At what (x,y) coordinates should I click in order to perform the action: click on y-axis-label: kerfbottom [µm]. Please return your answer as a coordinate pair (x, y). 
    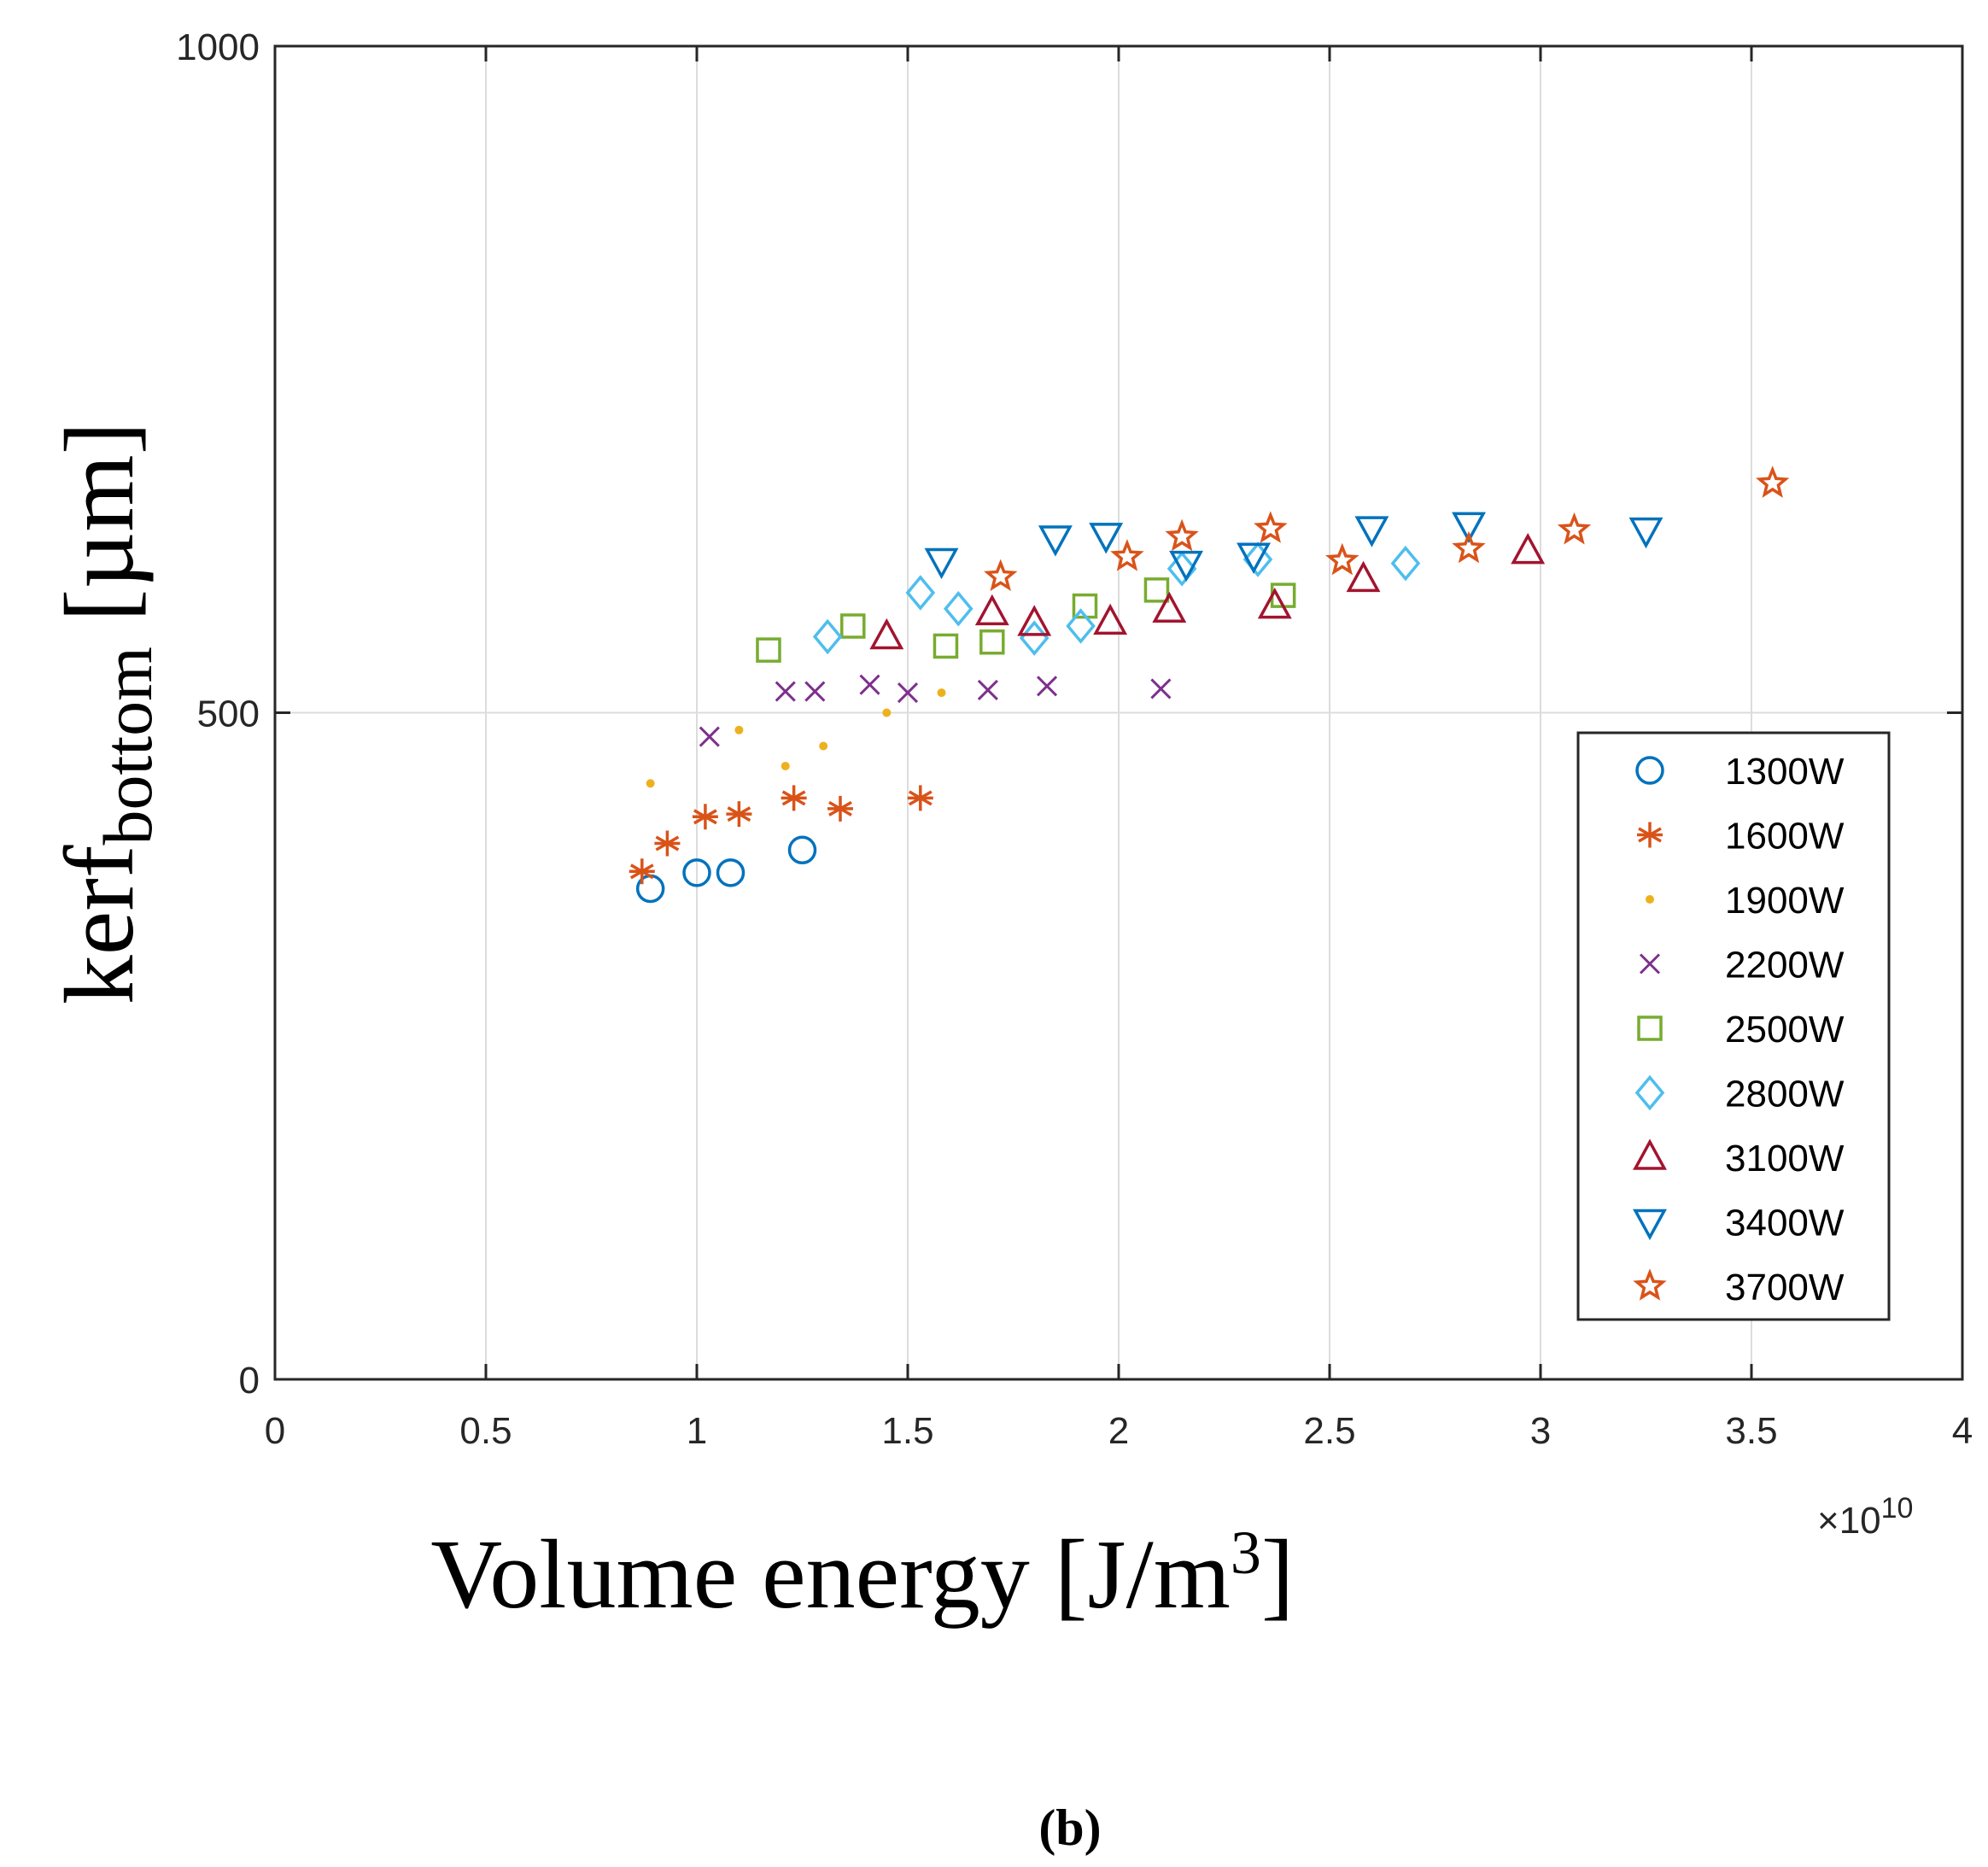
    Looking at the image, I should click on (106, 713).